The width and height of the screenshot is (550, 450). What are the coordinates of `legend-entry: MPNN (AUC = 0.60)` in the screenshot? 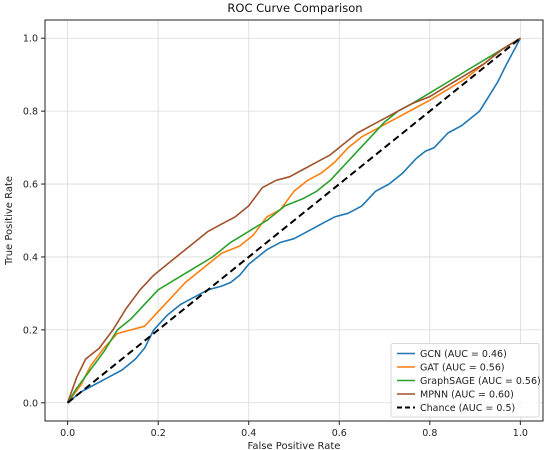 It's located at (467, 395).